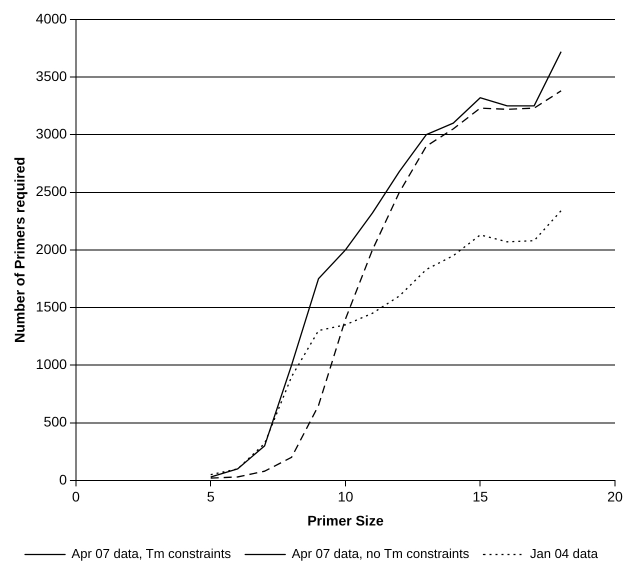  Describe the element at coordinates (152, 554) in the screenshot. I see `legend-label: Apr 07 data, Tm constraints` at that location.